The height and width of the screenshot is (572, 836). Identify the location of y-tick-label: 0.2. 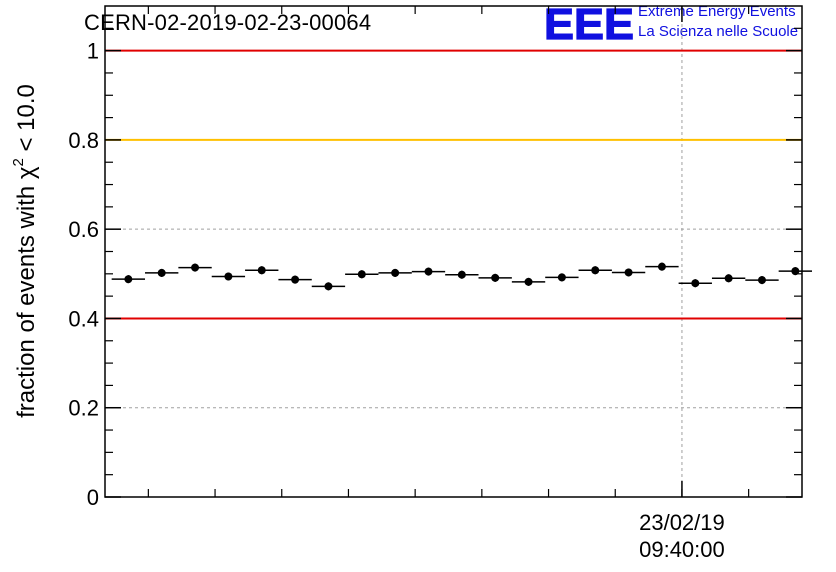
(83, 408).